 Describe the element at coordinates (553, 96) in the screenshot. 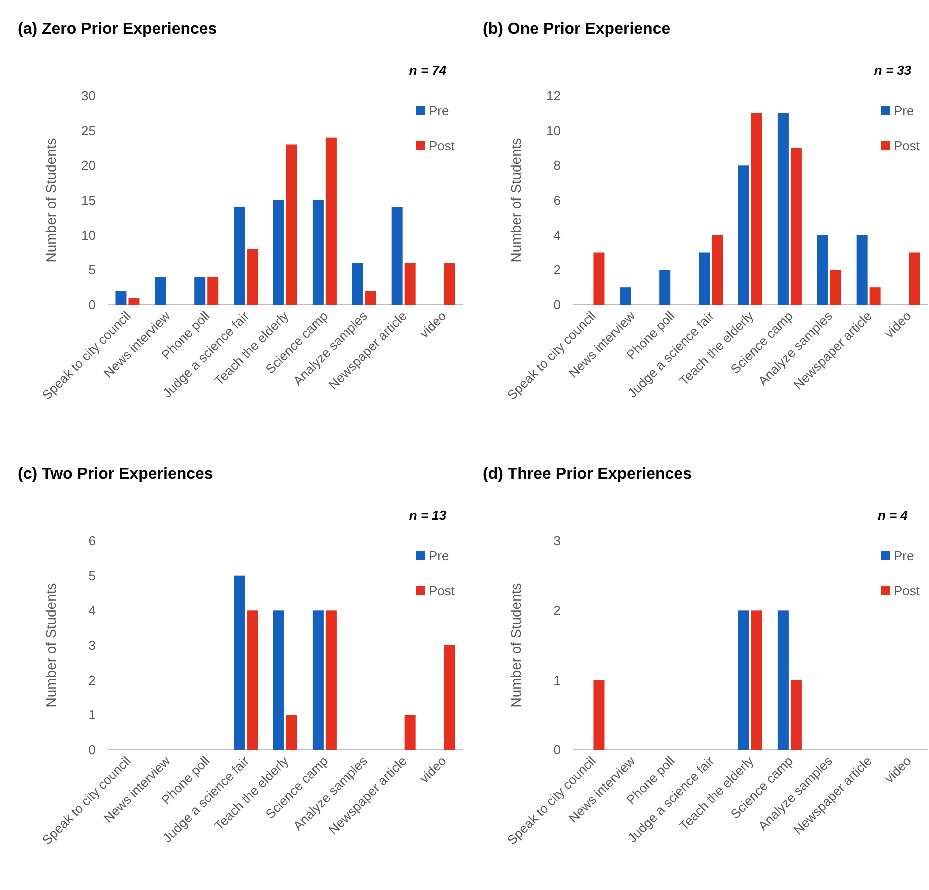

I see `y-tick-label: 12` at that location.